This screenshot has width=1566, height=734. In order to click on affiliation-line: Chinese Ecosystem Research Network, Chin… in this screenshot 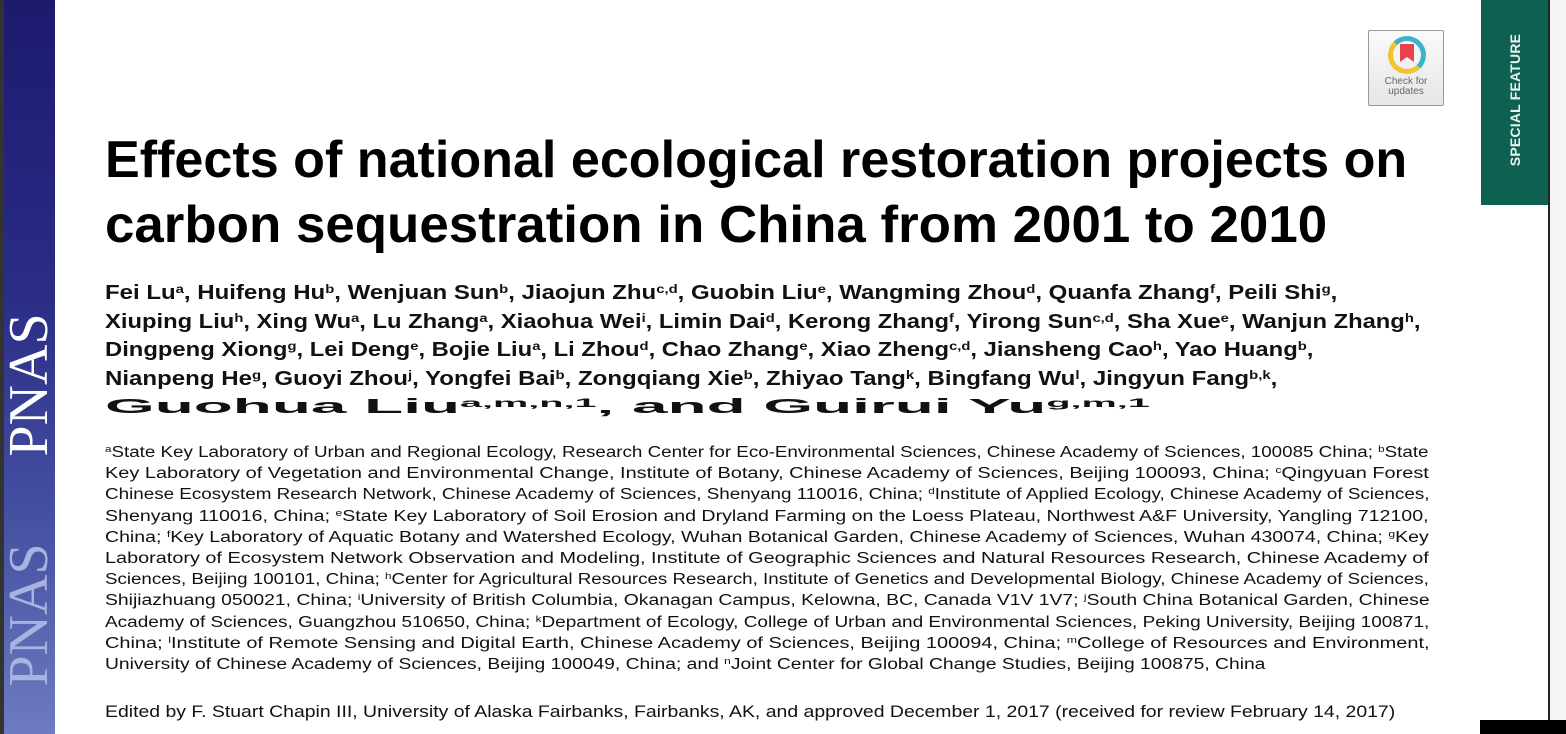, I will do `click(767, 495)`.